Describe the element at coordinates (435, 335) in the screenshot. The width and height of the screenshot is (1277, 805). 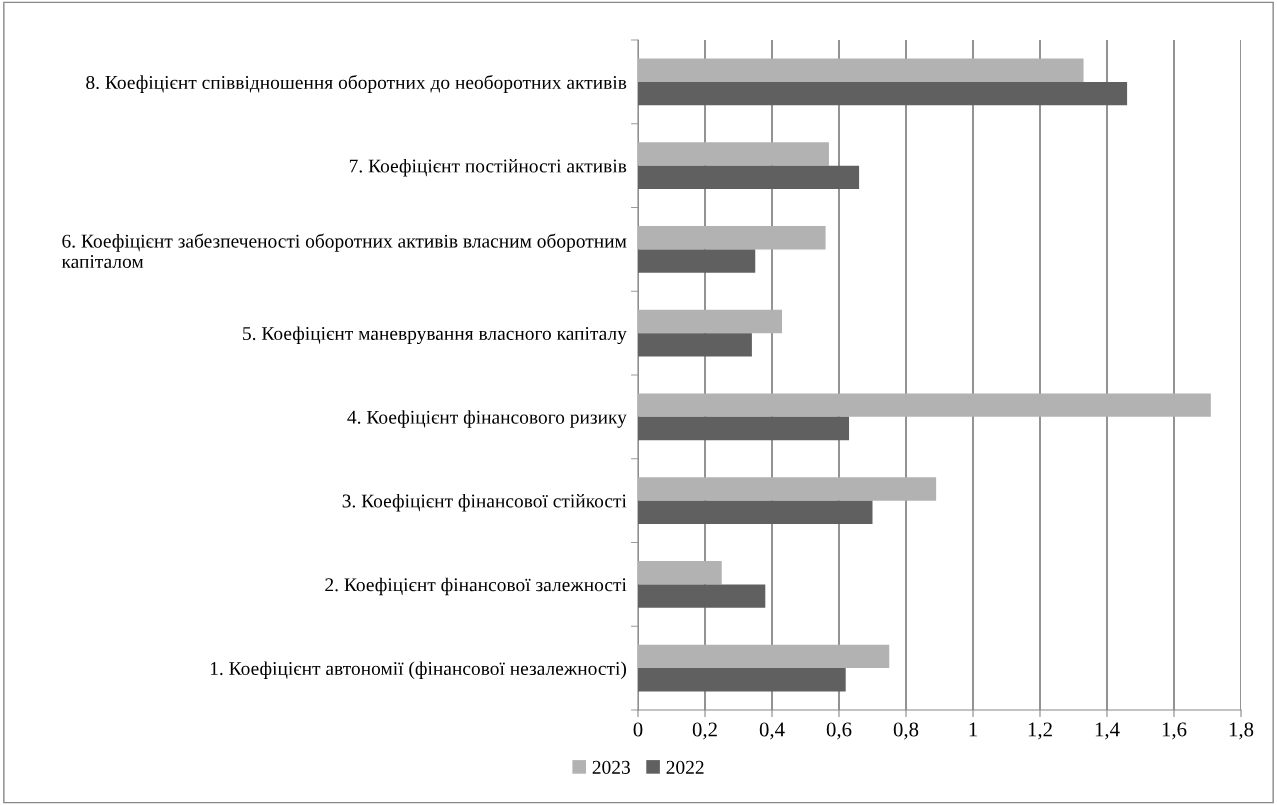
I see `y-tick-label: 5. Коефіцієнт маневрування власного капіталу` at that location.